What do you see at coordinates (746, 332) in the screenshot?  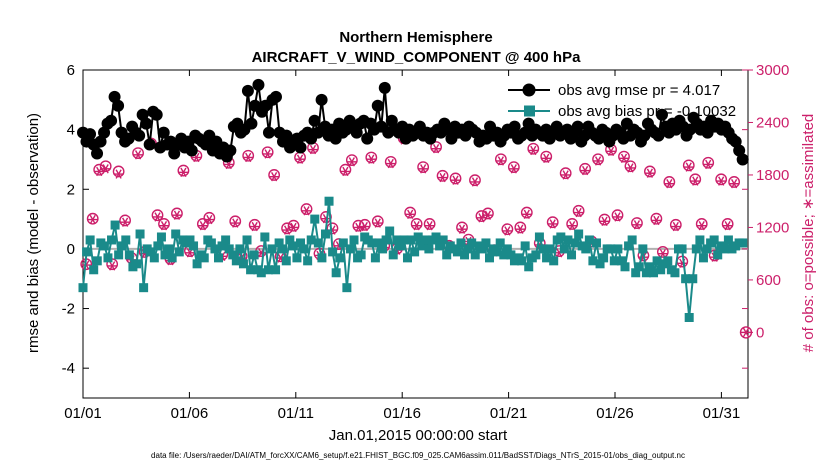 I see `terminal-obs-star` at bounding box center [746, 332].